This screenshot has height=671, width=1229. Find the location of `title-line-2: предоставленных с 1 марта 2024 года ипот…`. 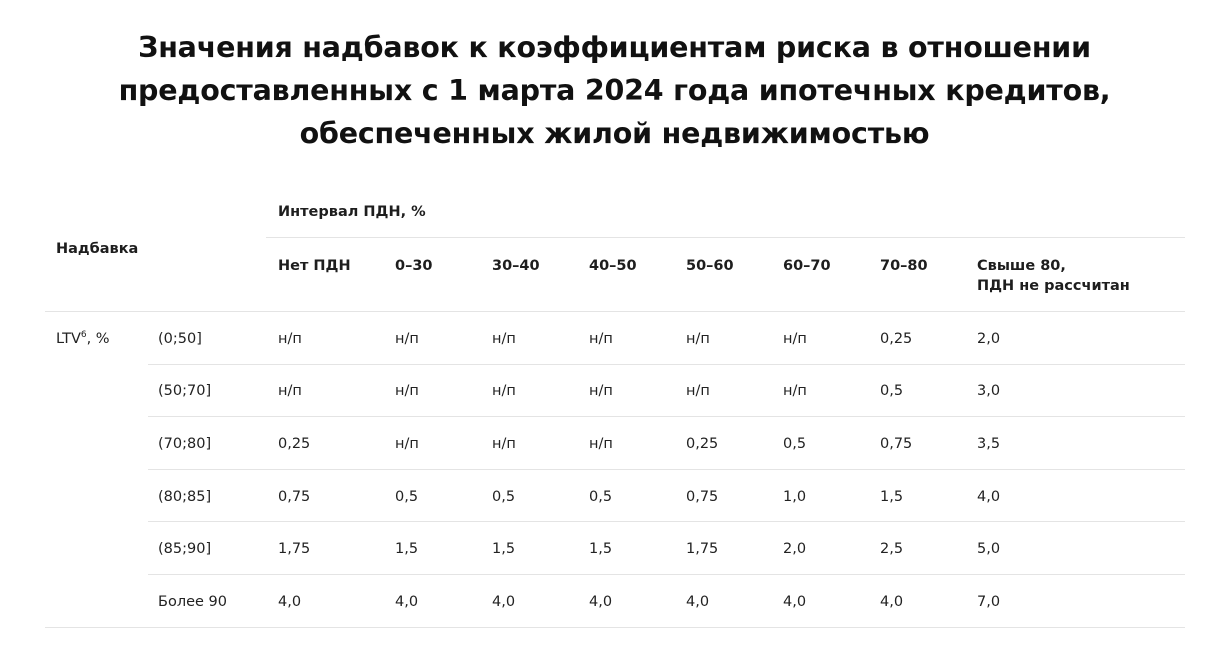

title-line-2: предоставленных с 1 марта 2024 года ипот… is located at coordinates (614, 90).